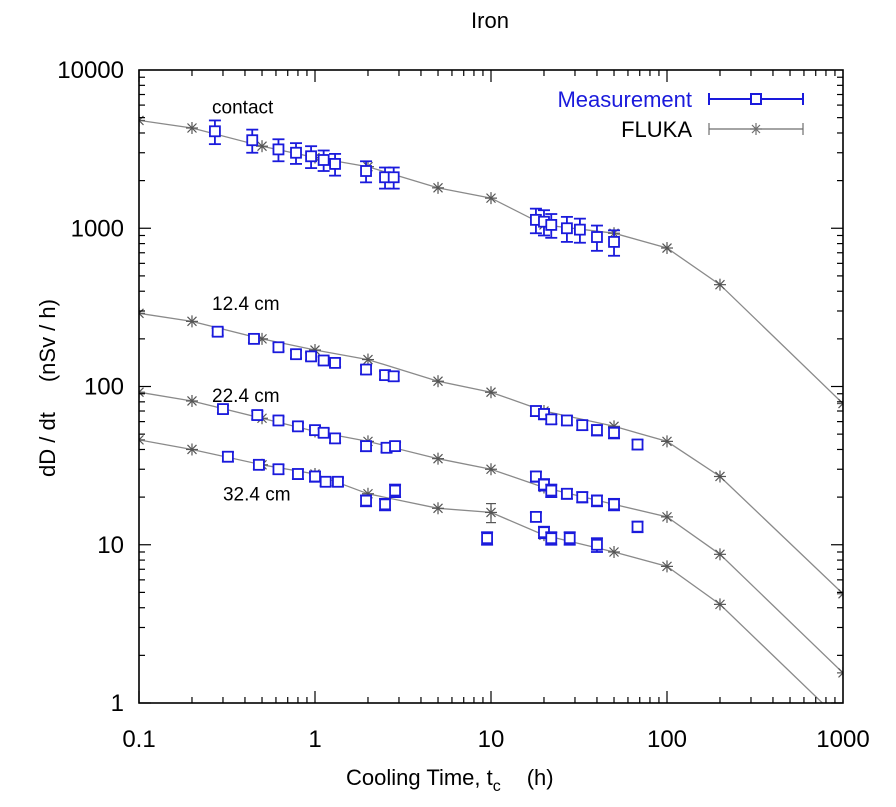 The width and height of the screenshot is (896, 807). What do you see at coordinates (97, 228) in the screenshot?
I see `y-tick-label: 1000` at bounding box center [97, 228].